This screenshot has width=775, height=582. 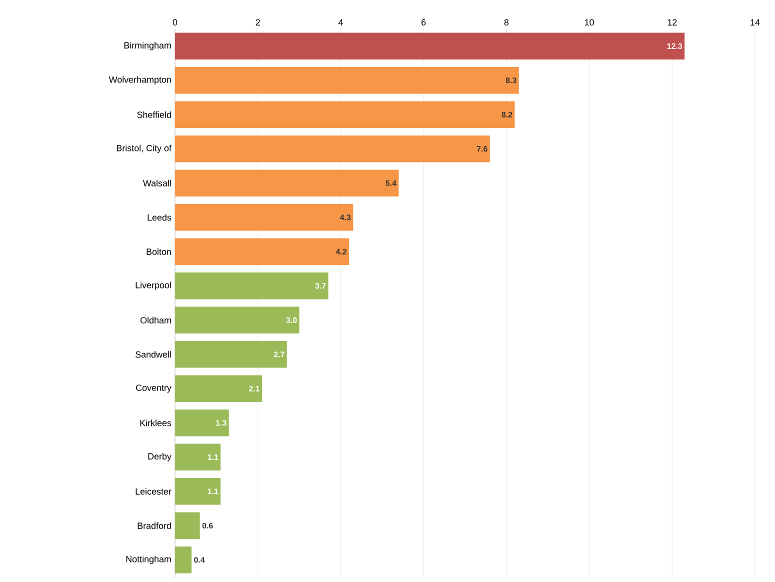 I want to click on y-tick-label: Birmingham, so click(x=147, y=46).